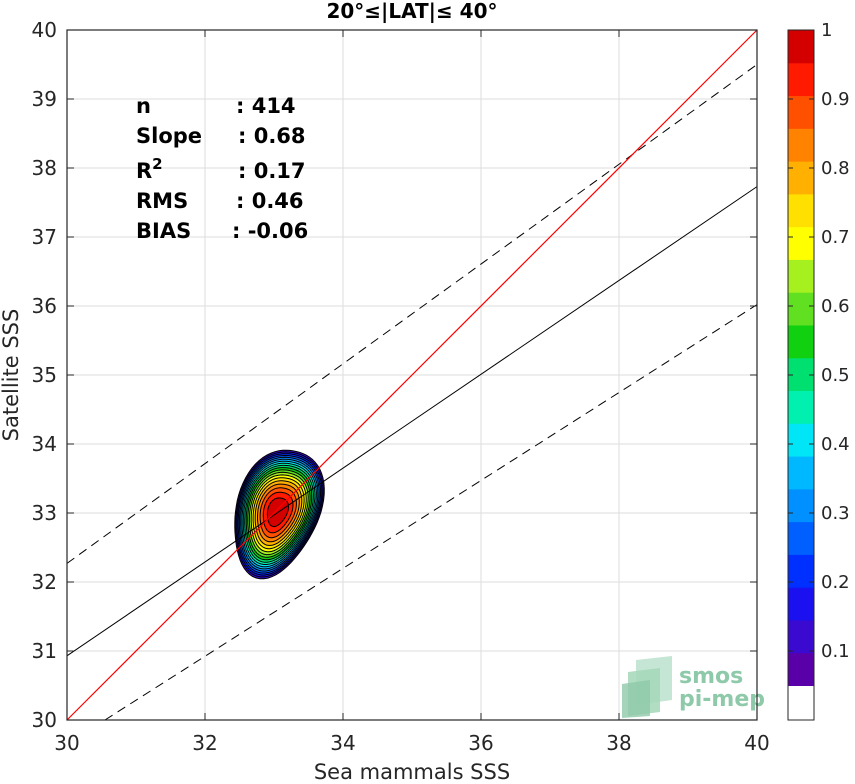 This screenshot has width=855, height=784. I want to click on colorbar-label-0.2: 0.2, so click(835, 582).